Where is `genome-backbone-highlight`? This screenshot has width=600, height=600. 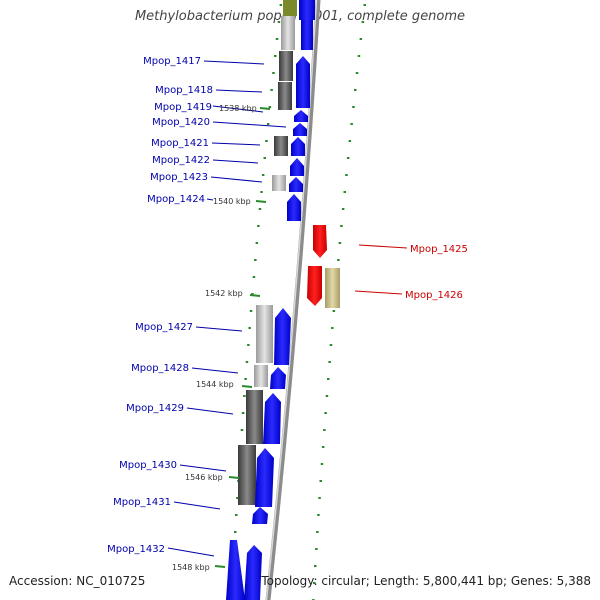 genome-backbone-highlight is located at coordinates (291, 300).